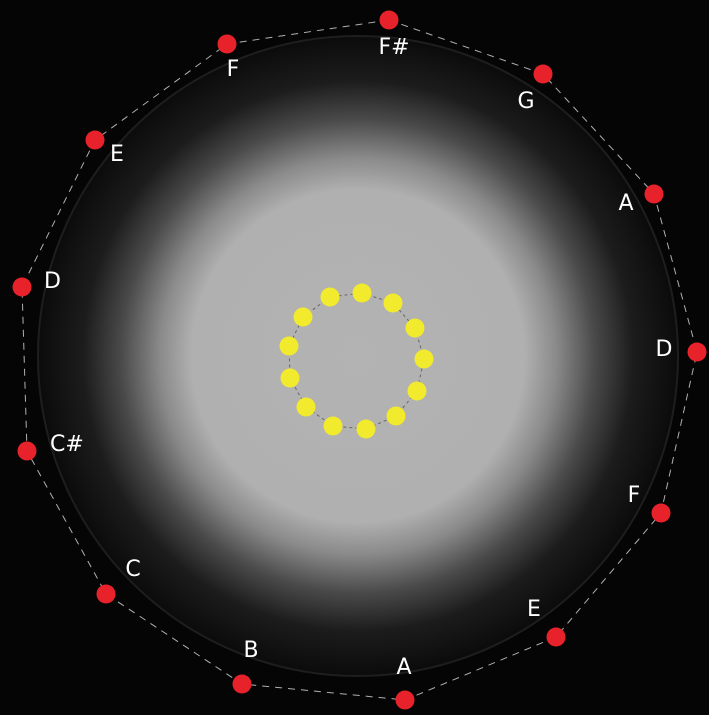 The image size is (709, 715). What do you see at coordinates (132, 569) in the screenshot?
I see `outer-note-label: C` at bounding box center [132, 569].